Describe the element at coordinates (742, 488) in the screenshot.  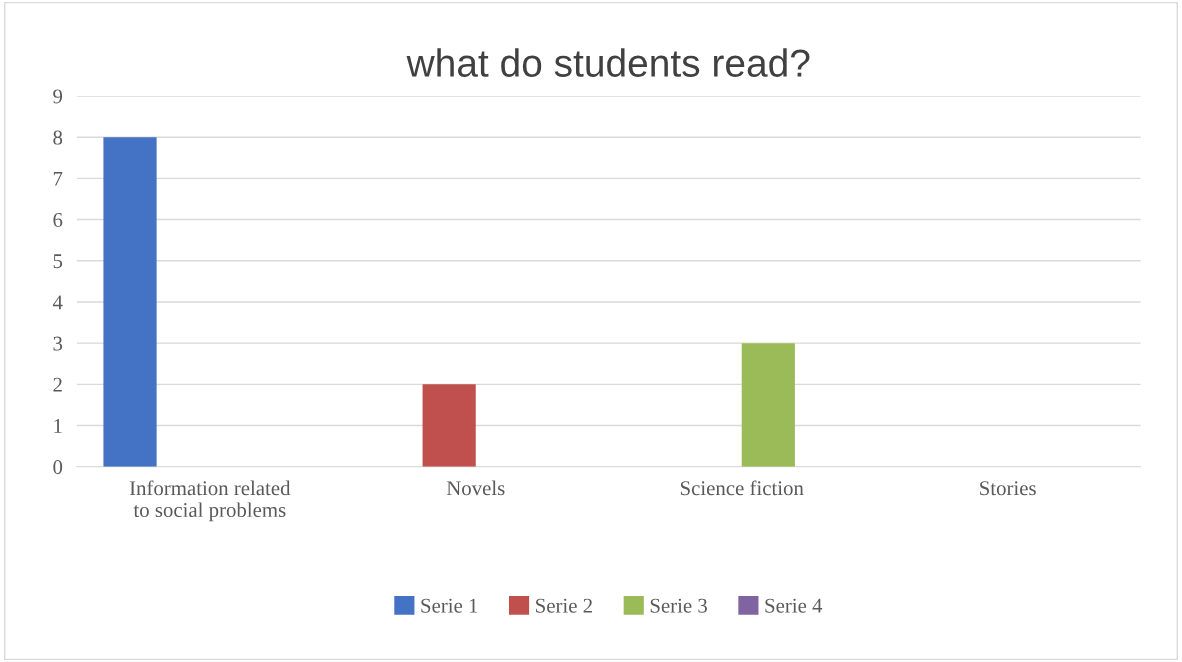
I see `x-tick-label: Science fiction` at that location.